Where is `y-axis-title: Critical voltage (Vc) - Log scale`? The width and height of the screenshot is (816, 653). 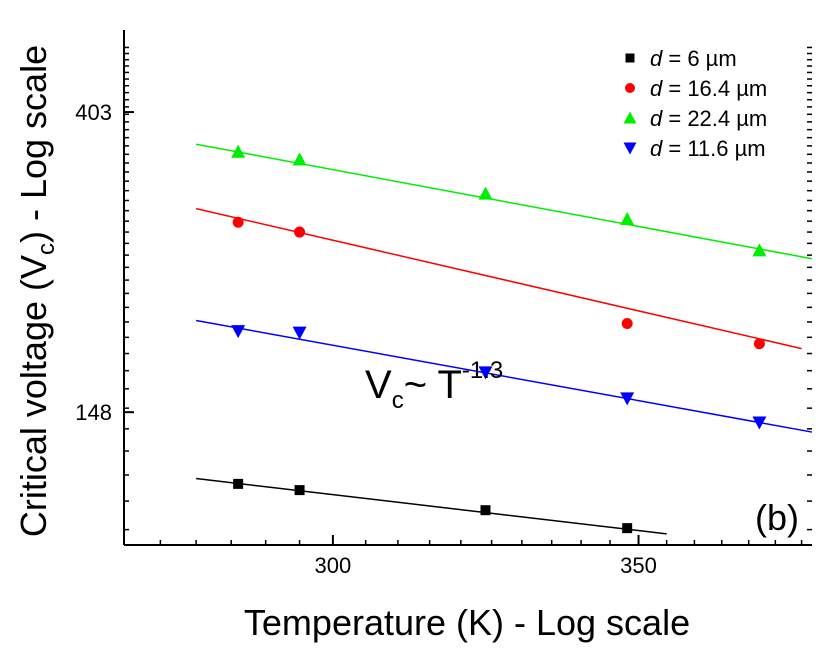 y-axis-title: Critical voltage (Vc) - Log scale is located at coordinates (36, 291).